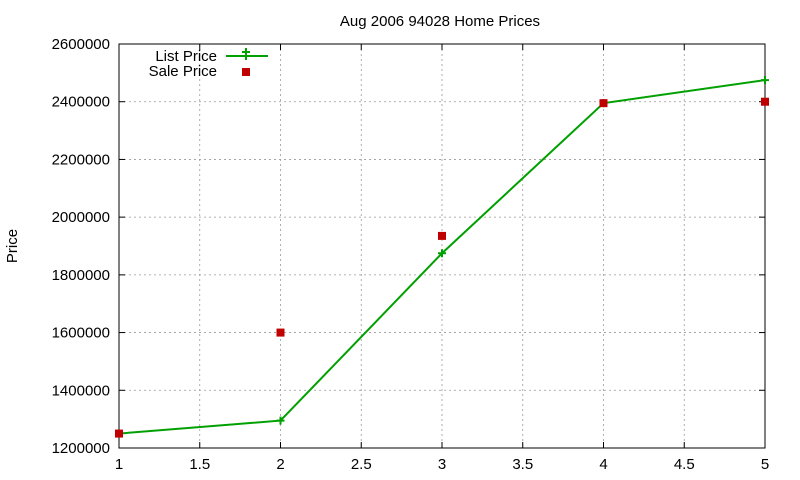 The image size is (800, 480). I want to click on y-tick-label: 2200000, so click(81, 159).